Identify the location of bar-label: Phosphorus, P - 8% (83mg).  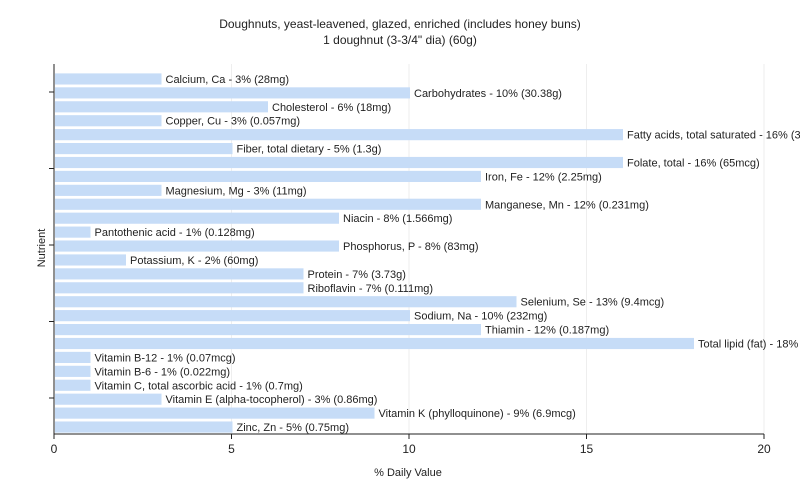
(411, 247).